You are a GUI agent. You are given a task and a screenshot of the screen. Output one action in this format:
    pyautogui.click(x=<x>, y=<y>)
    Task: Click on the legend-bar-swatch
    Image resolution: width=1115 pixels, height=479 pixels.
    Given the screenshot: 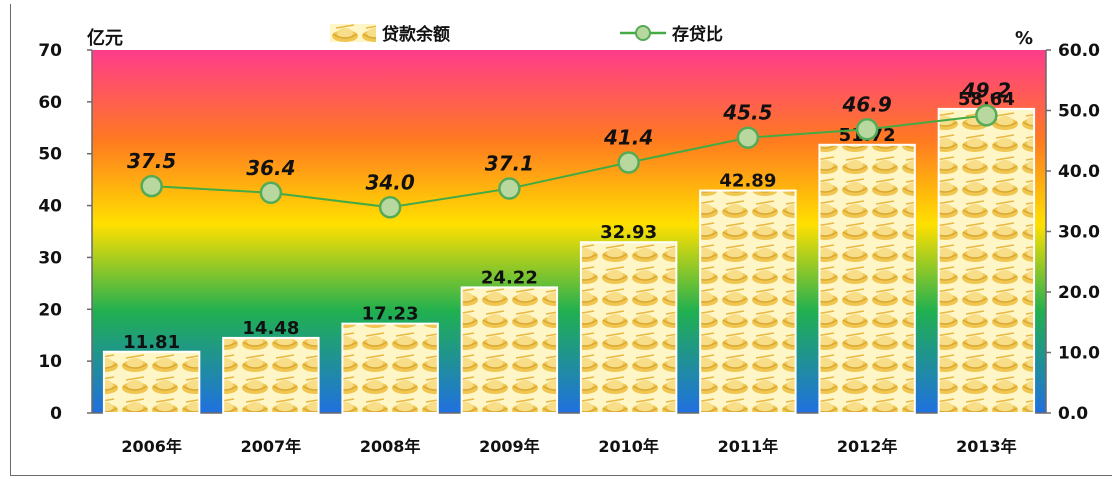 What is the action you would take?
    pyautogui.click(x=353, y=33)
    